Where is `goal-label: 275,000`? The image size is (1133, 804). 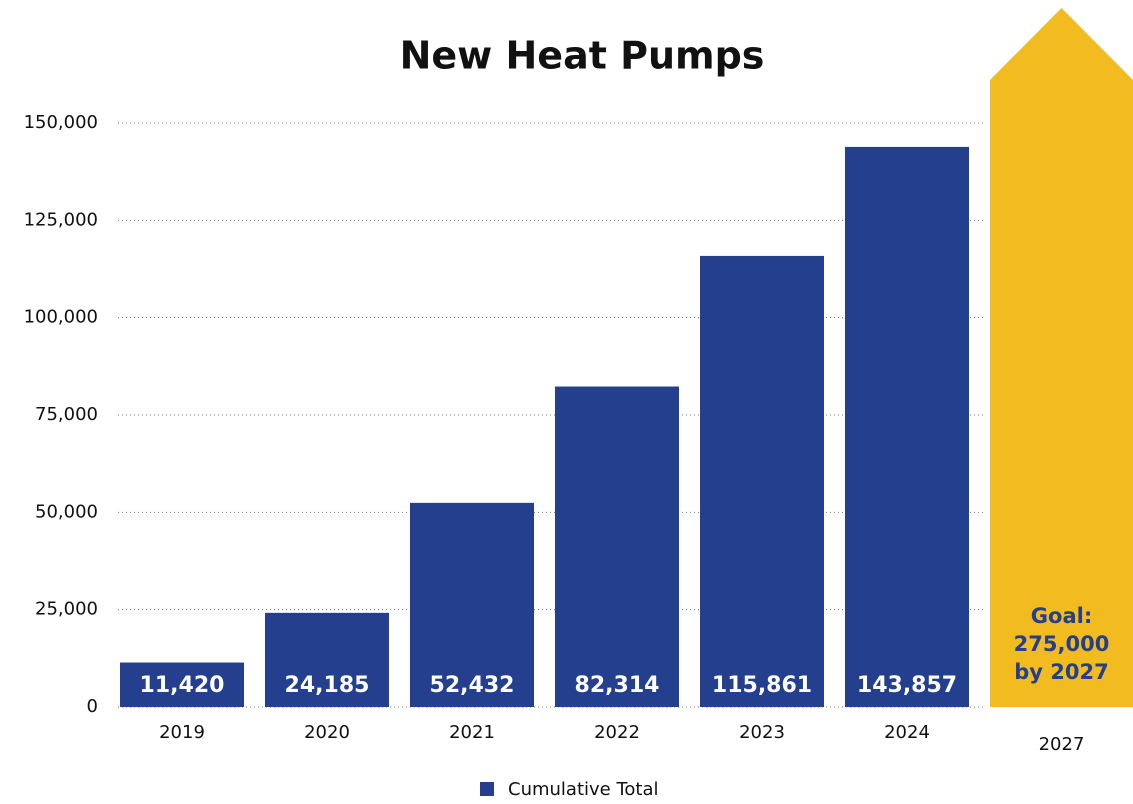
goal-label: 275,000 is located at coordinates (1062, 644).